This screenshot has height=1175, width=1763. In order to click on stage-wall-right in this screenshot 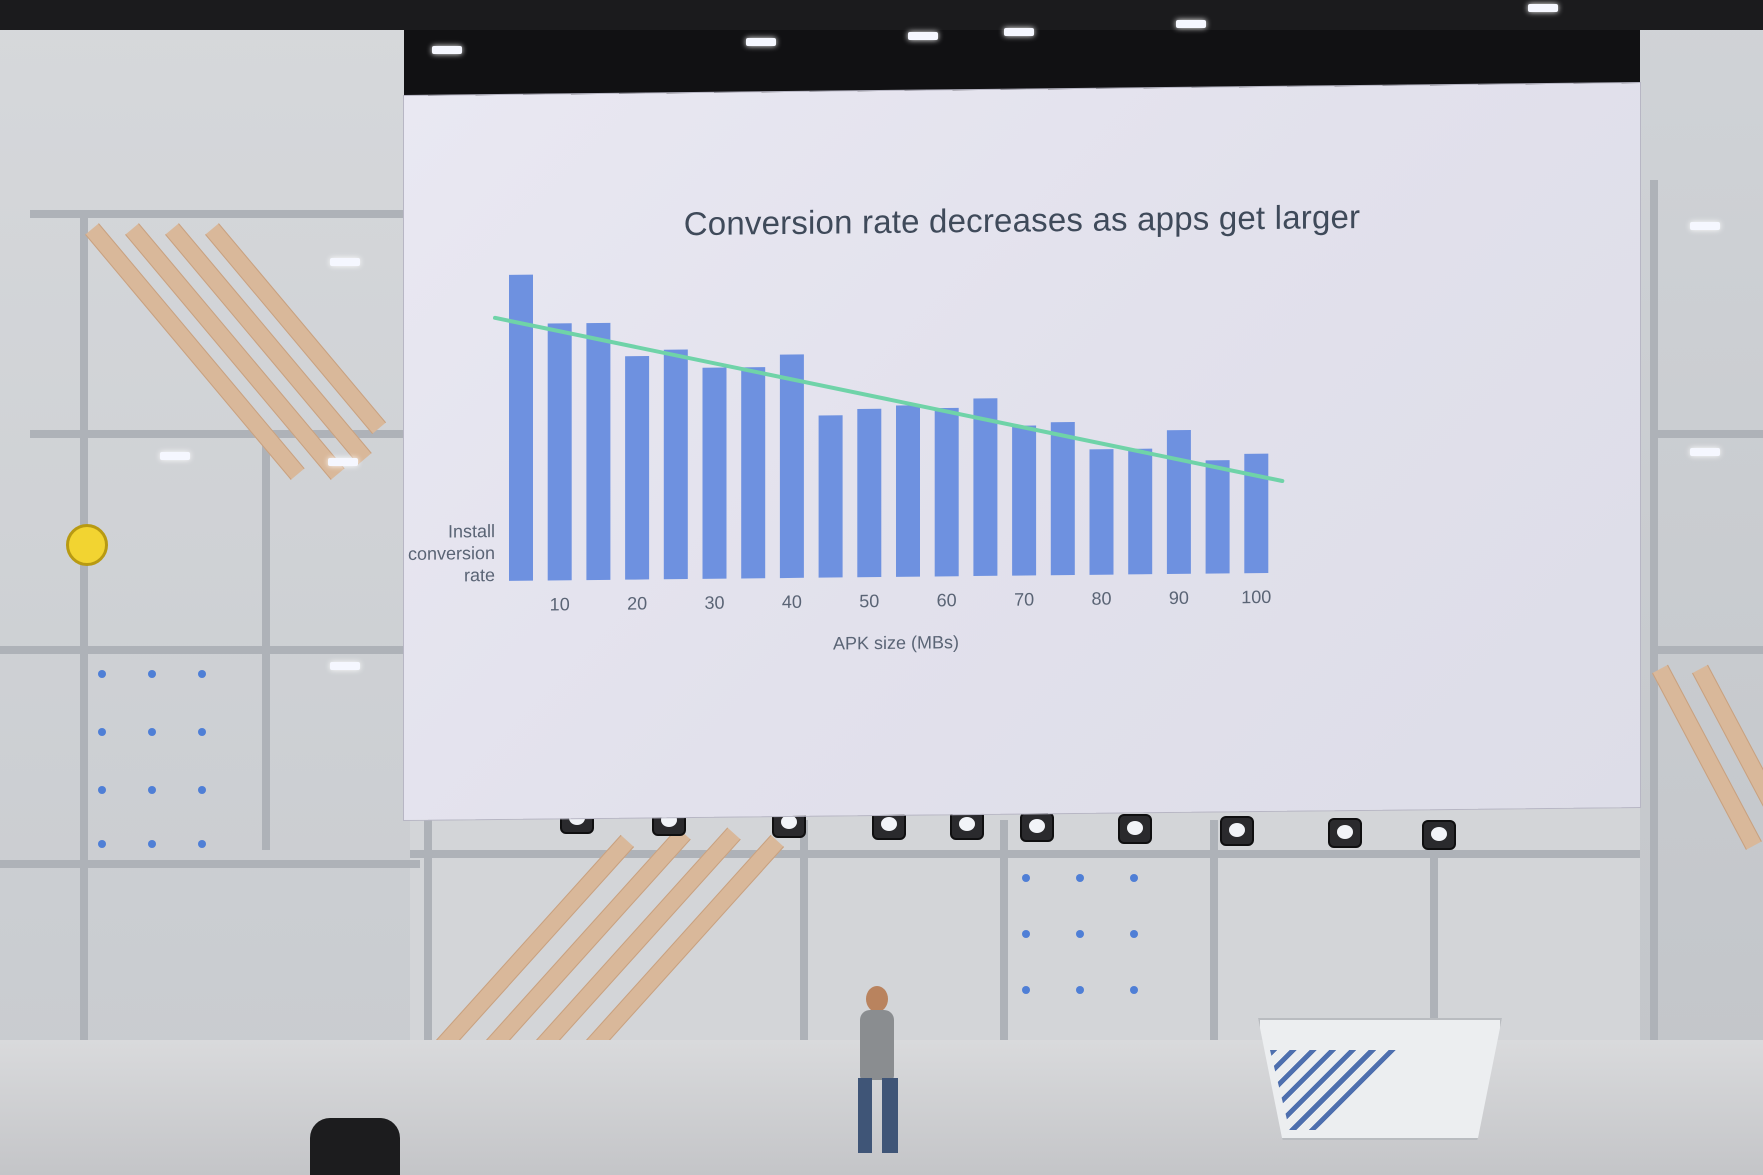, I will do `click(1701, 530)`.